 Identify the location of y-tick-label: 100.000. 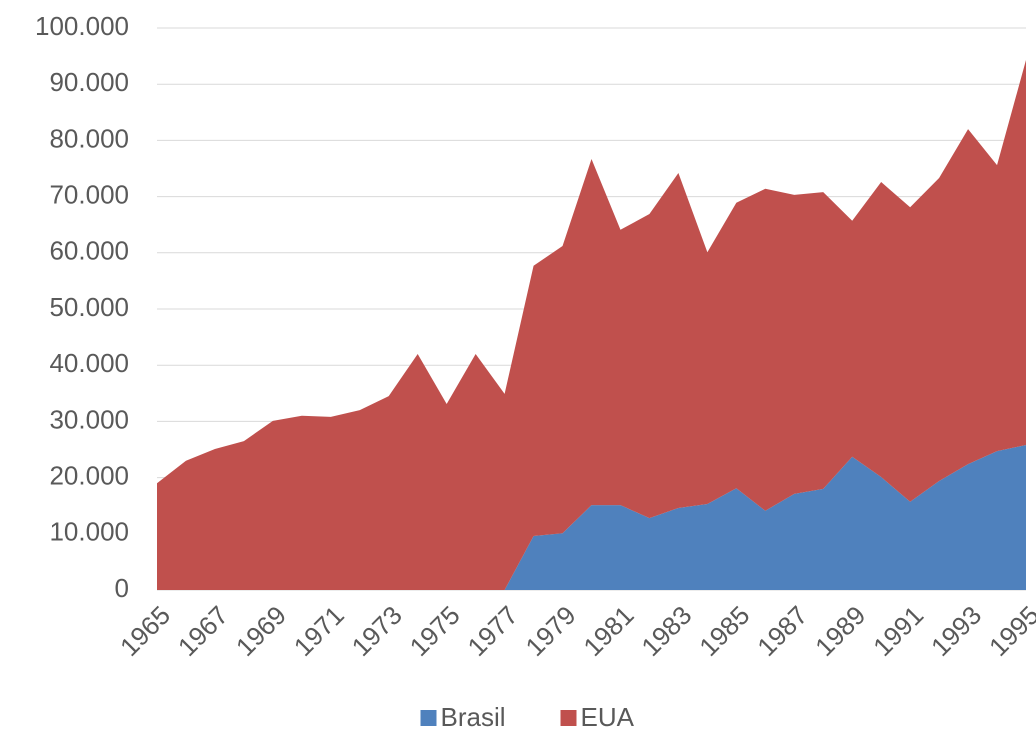
(82, 26).